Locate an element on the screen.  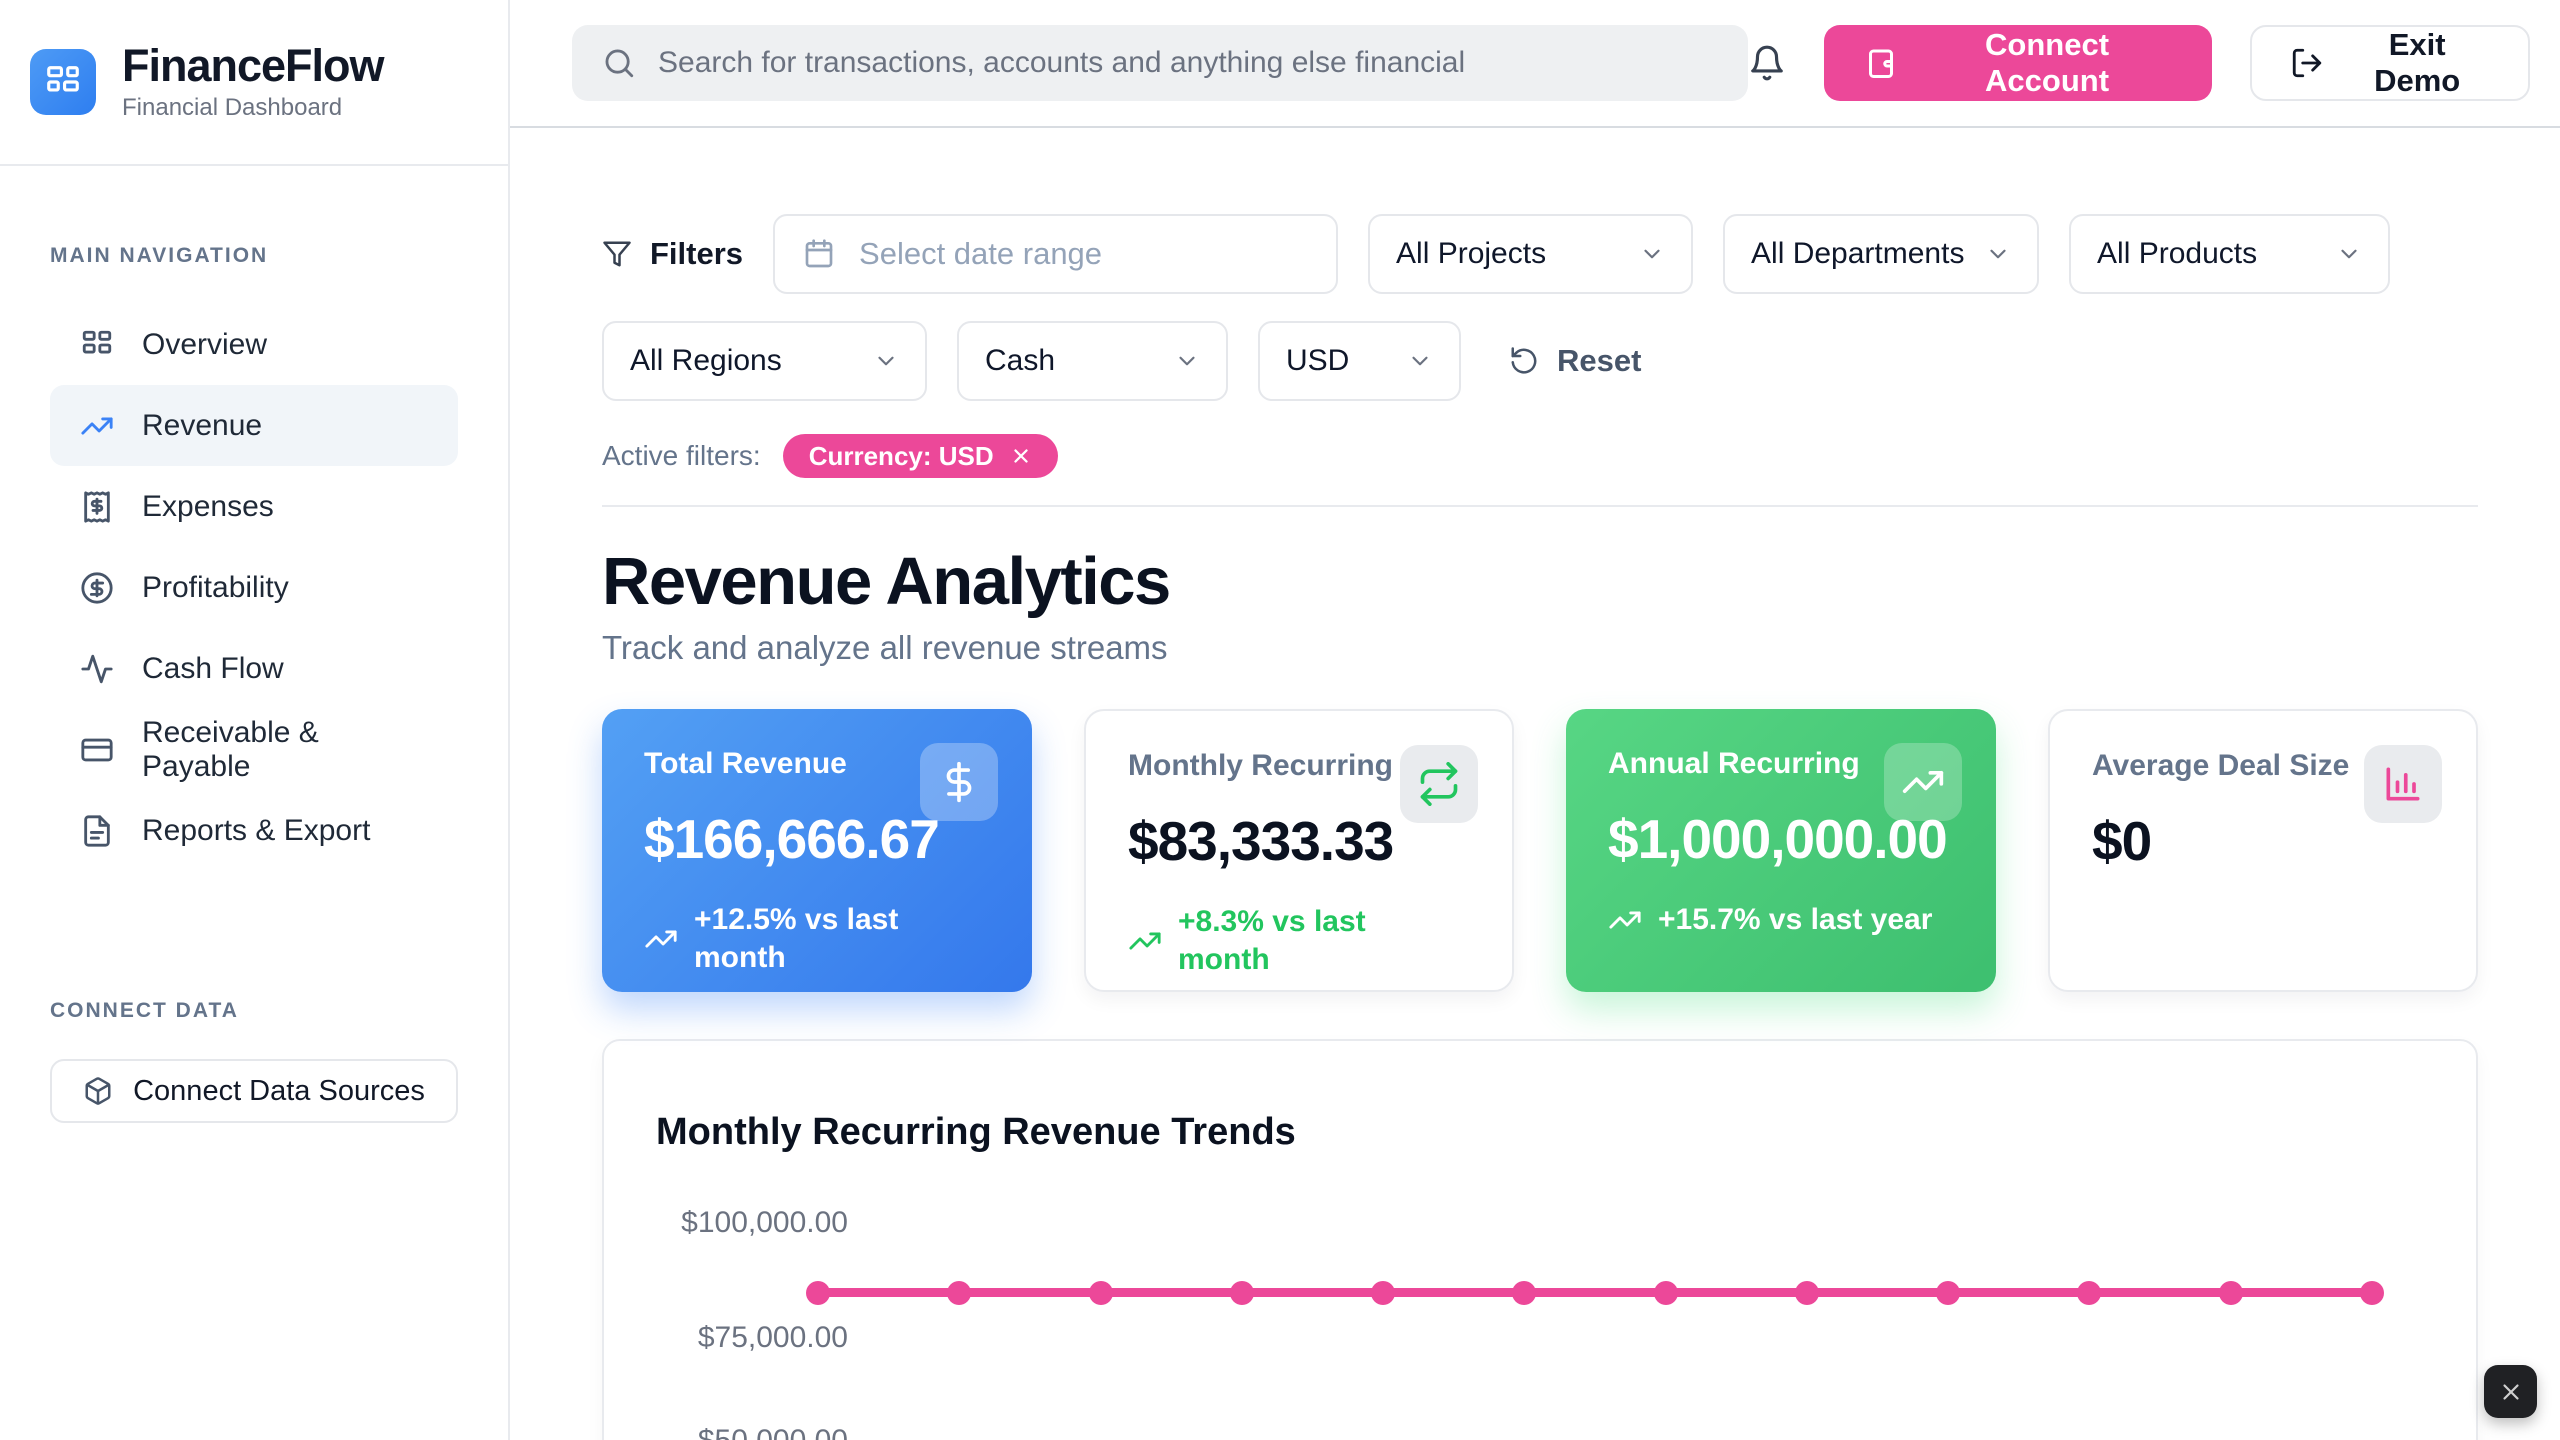
search-input is located at coordinates (1188, 63).